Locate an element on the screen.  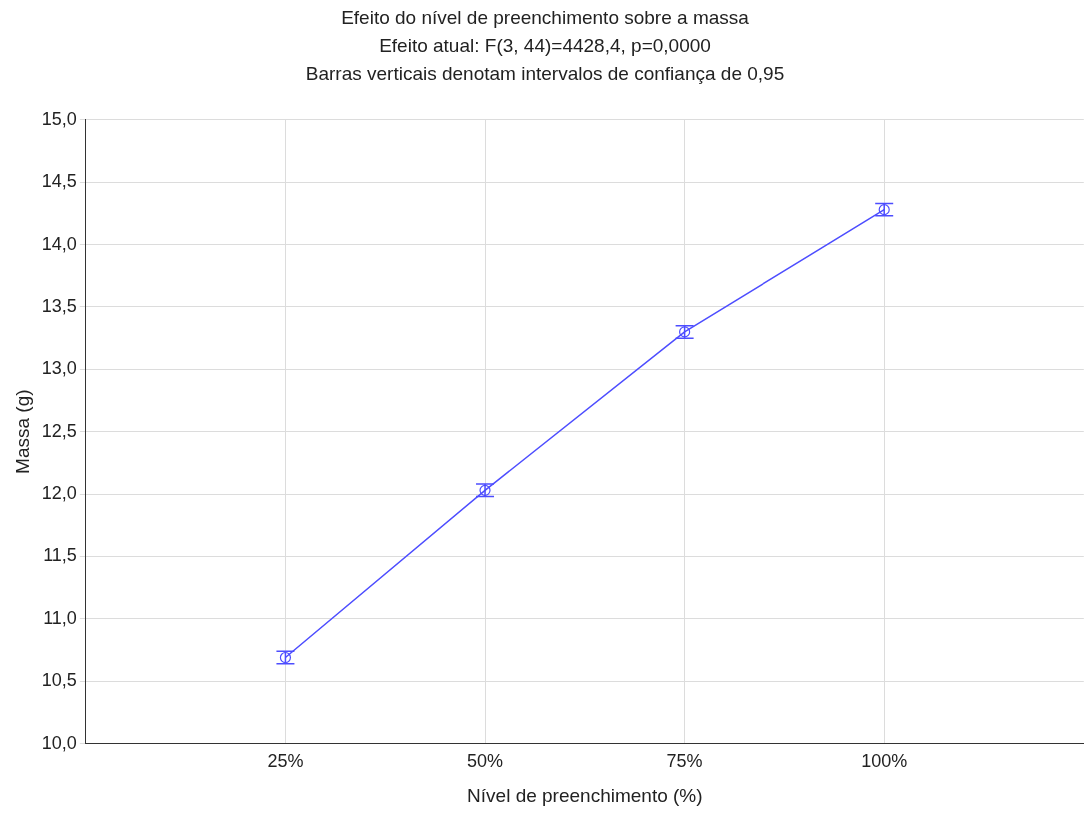
y-tick-label: 14,5 is located at coordinates (59, 181).